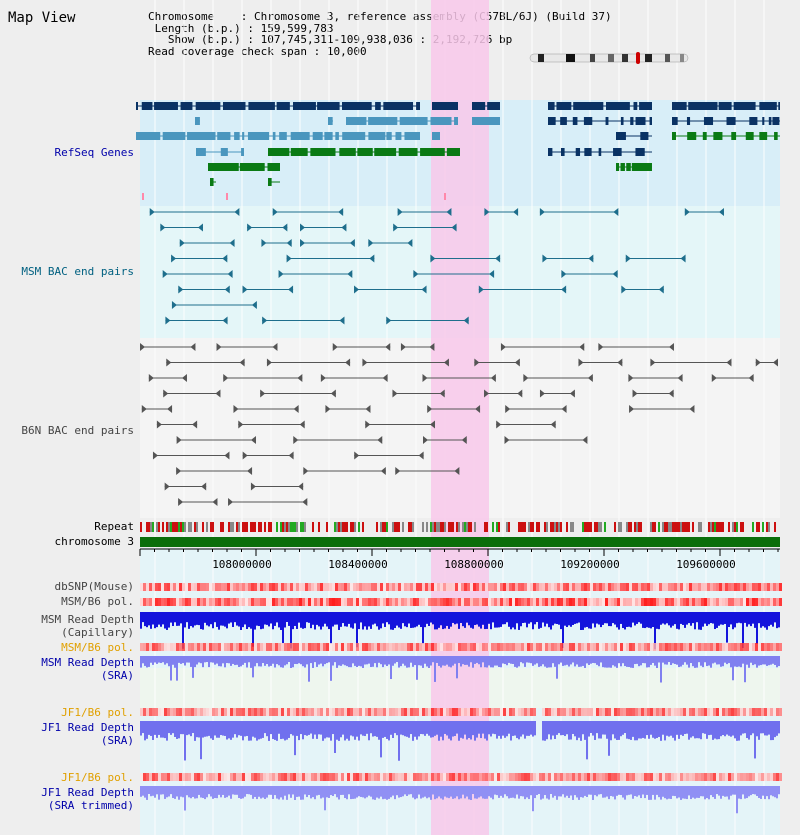 The width and height of the screenshot is (800, 835). I want to click on refseq-genes-track, so click(458, 151).